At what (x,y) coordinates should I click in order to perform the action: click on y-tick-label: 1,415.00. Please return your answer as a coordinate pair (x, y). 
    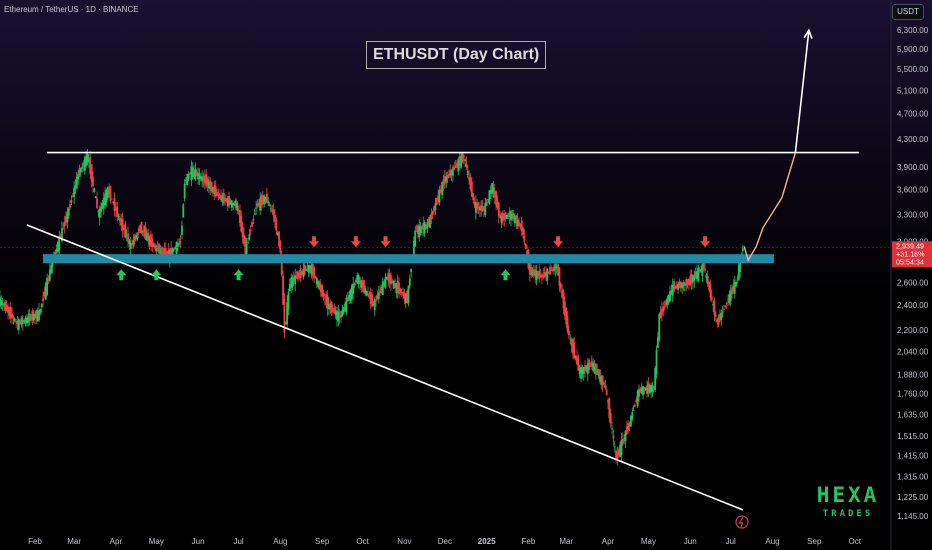
    Looking at the image, I should click on (913, 456).